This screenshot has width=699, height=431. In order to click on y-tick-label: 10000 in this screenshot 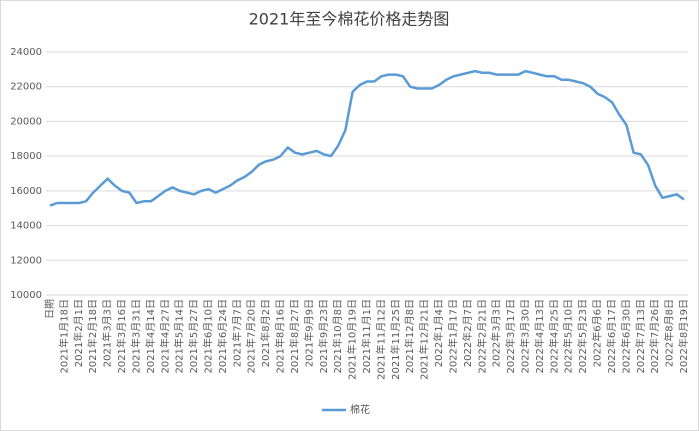, I will do `click(26, 295)`.